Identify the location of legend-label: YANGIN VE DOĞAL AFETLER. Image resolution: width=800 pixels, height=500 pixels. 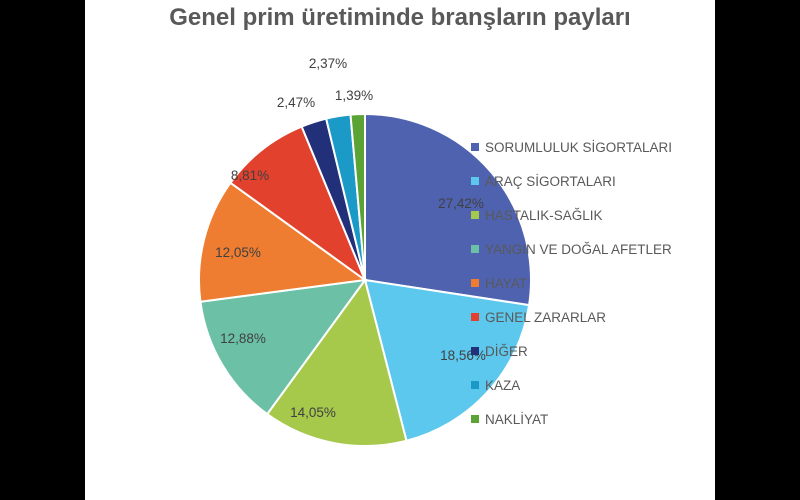
(578, 249).